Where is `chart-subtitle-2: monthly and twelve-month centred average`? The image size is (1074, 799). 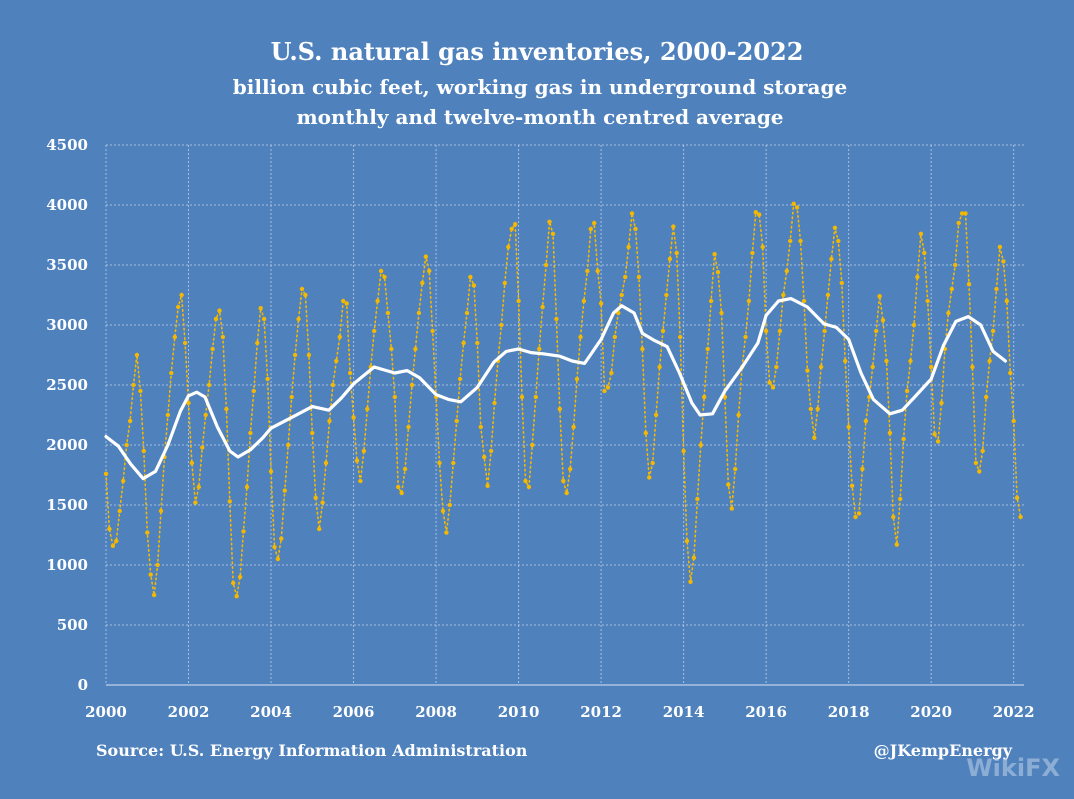
chart-subtitle-2: monthly and twelve-month centred average is located at coordinates (539, 117).